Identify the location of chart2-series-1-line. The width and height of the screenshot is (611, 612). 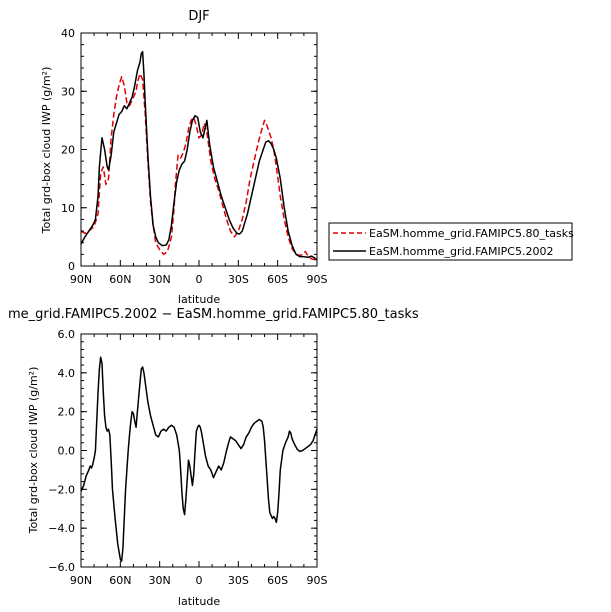
(199, 459).